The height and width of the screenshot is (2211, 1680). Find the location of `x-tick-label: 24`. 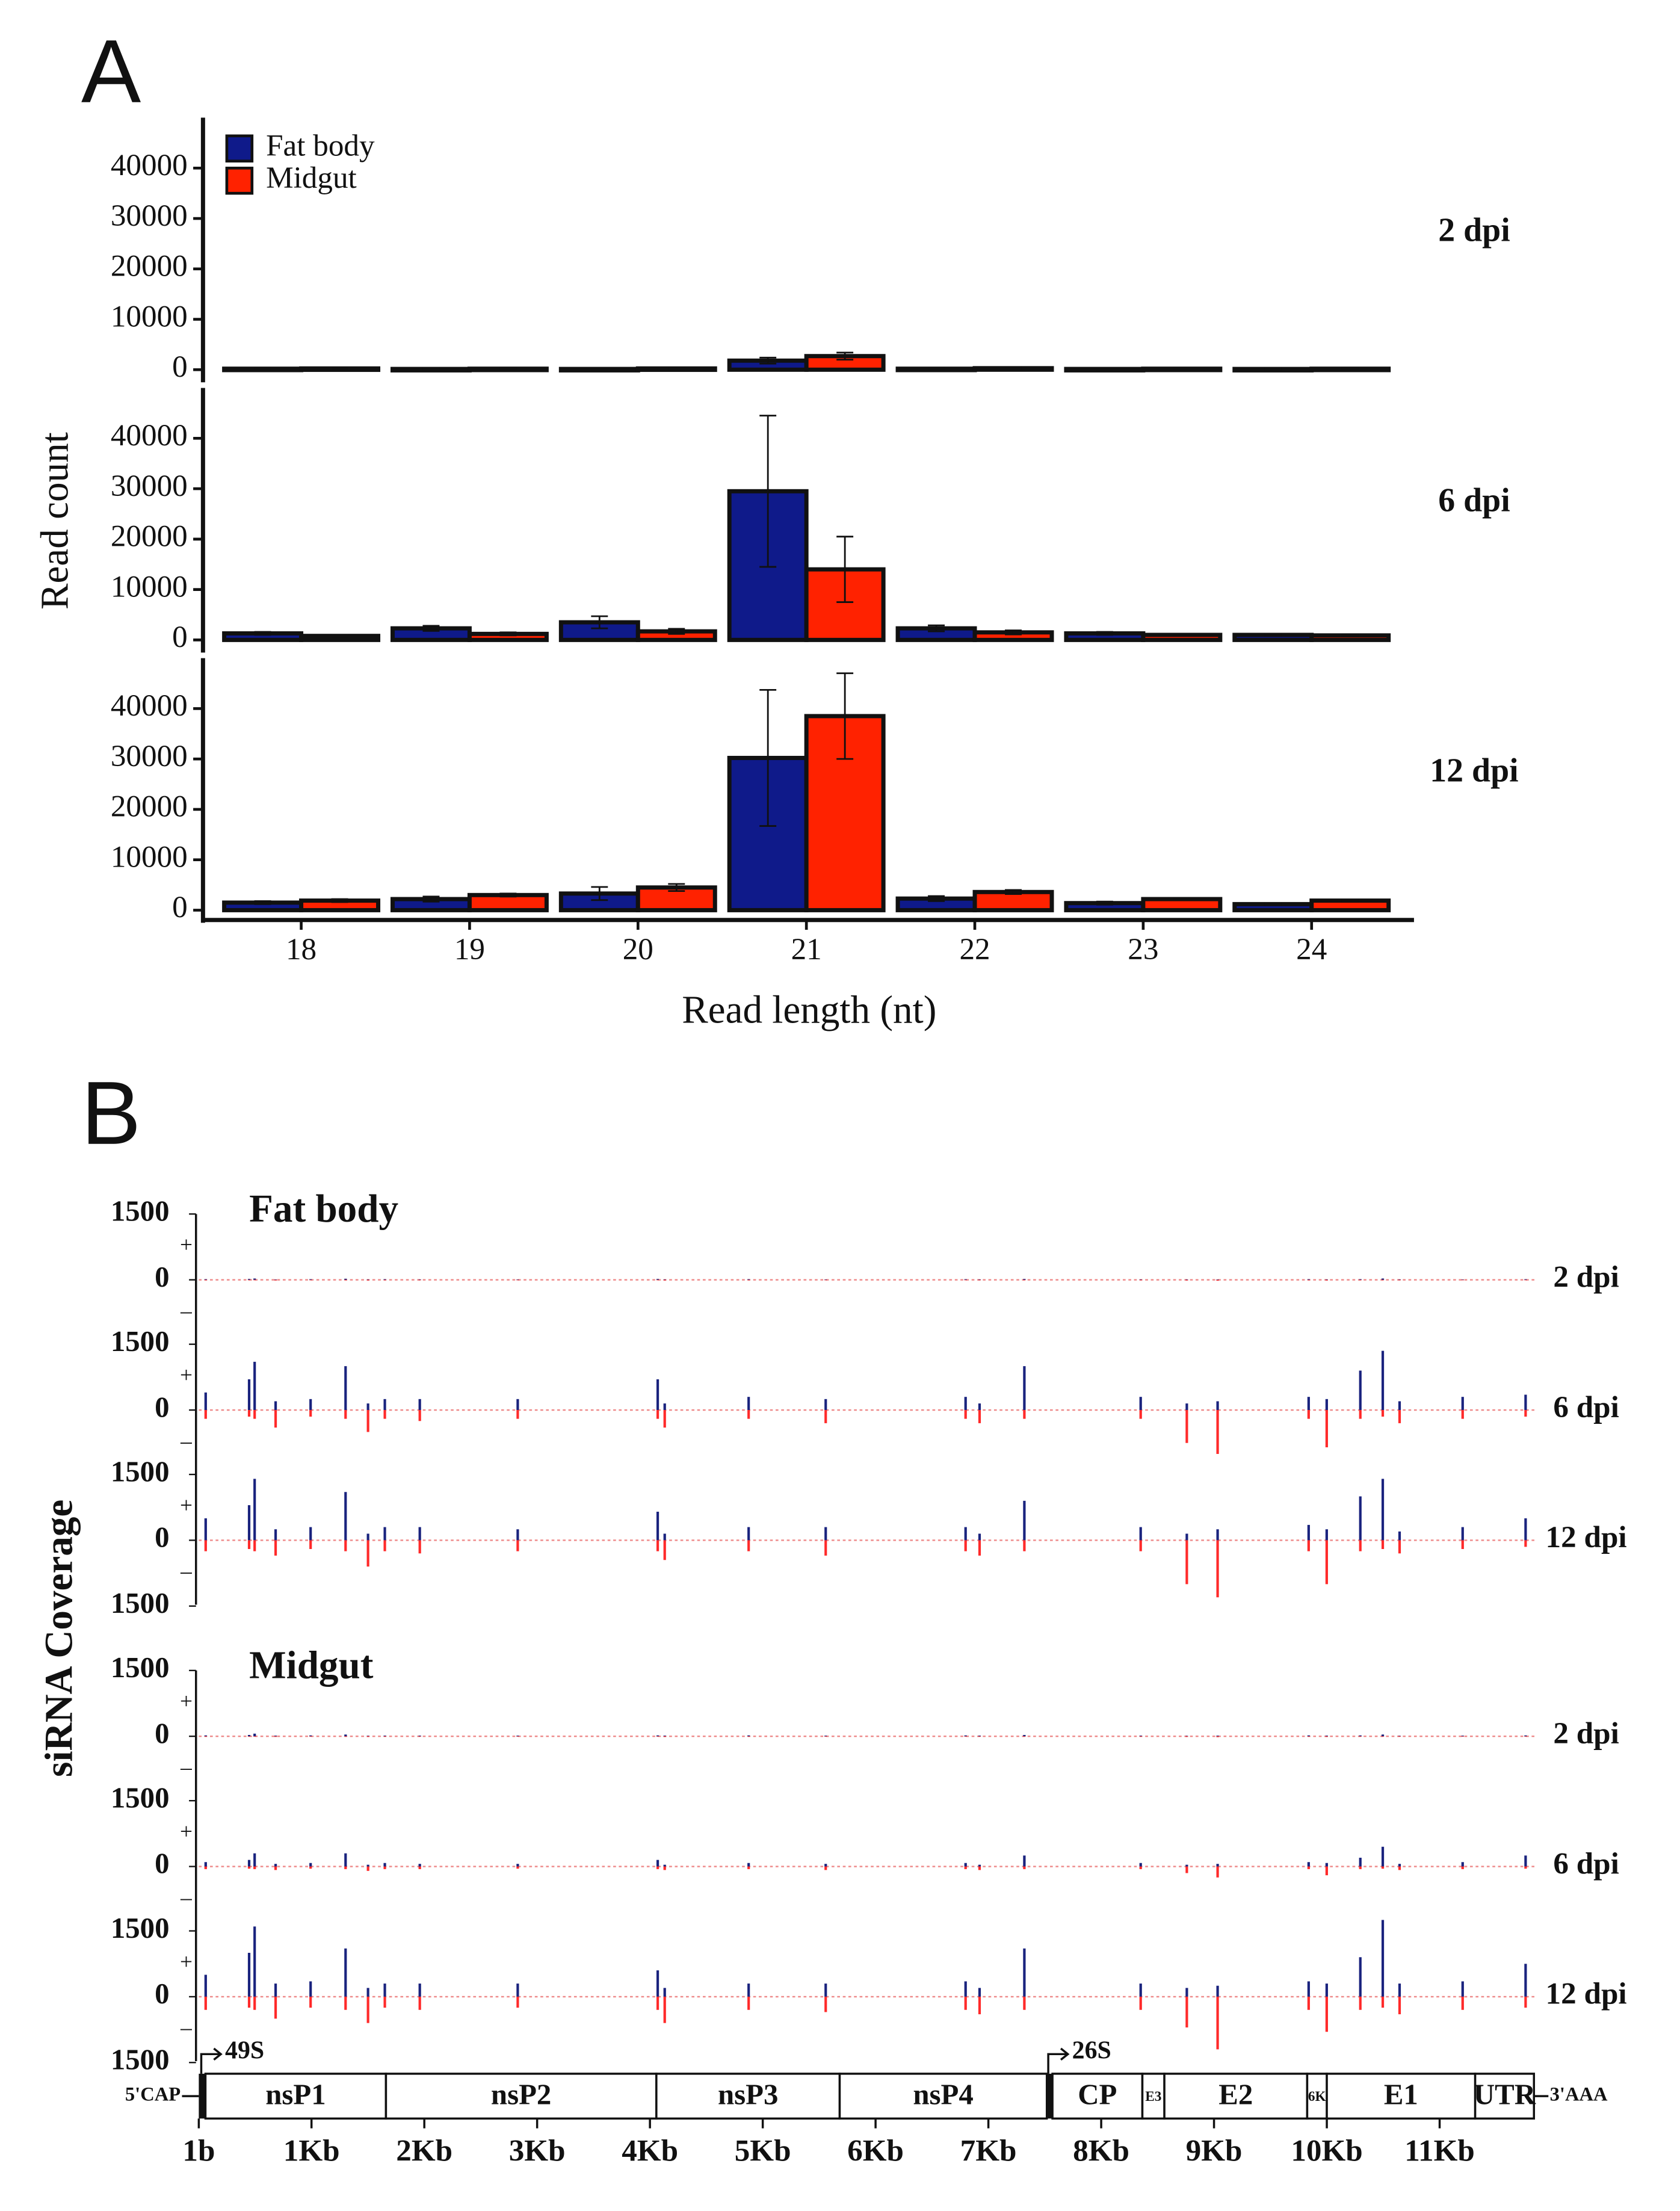

x-tick-label: 24 is located at coordinates (1311, 949).